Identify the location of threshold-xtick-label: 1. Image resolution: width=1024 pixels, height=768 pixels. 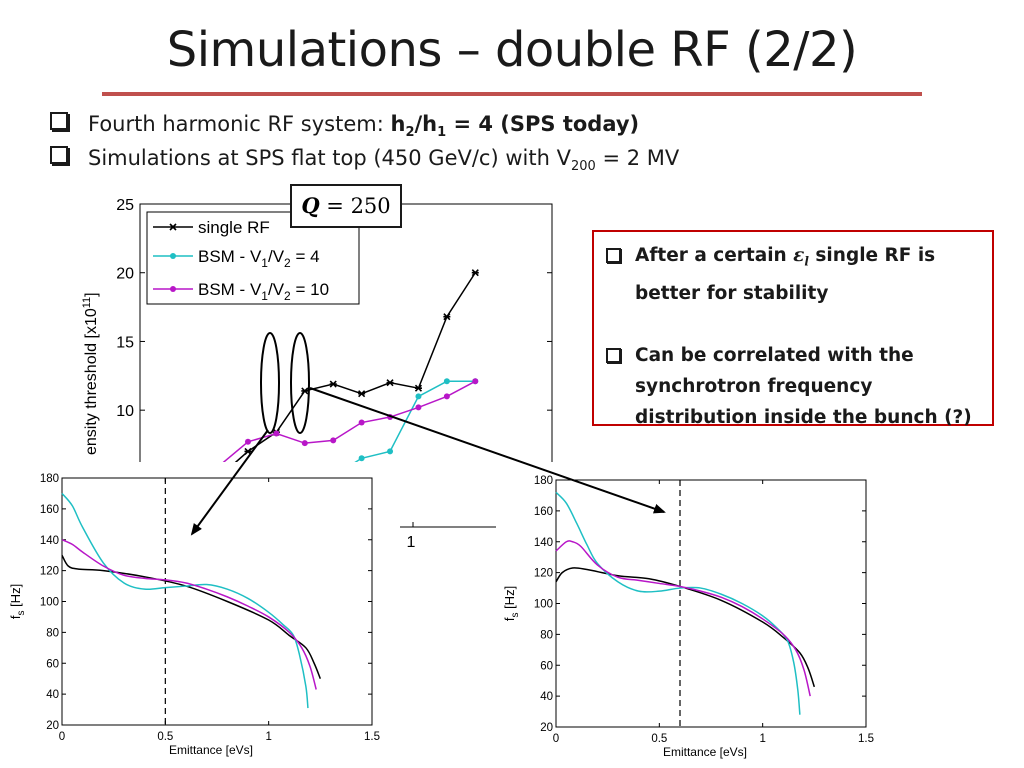
(411, 542).